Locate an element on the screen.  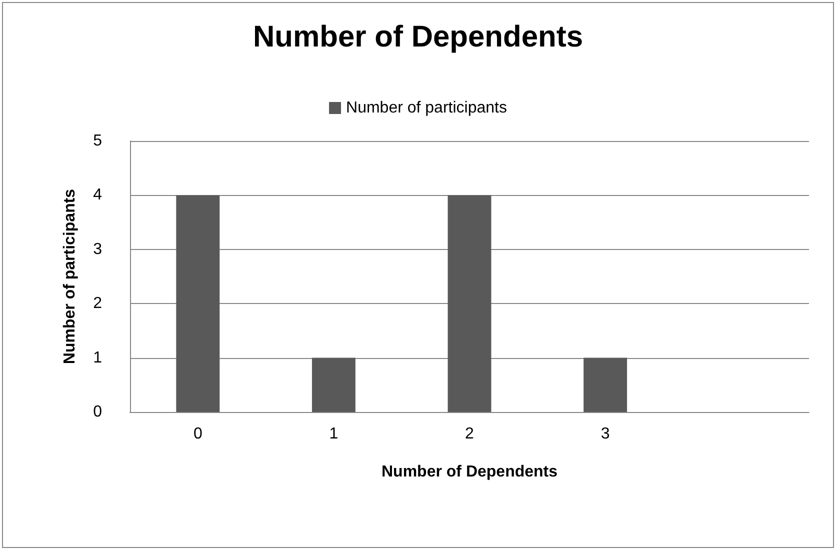
x-tick-label: 2 is located at coordinates (469, 434).